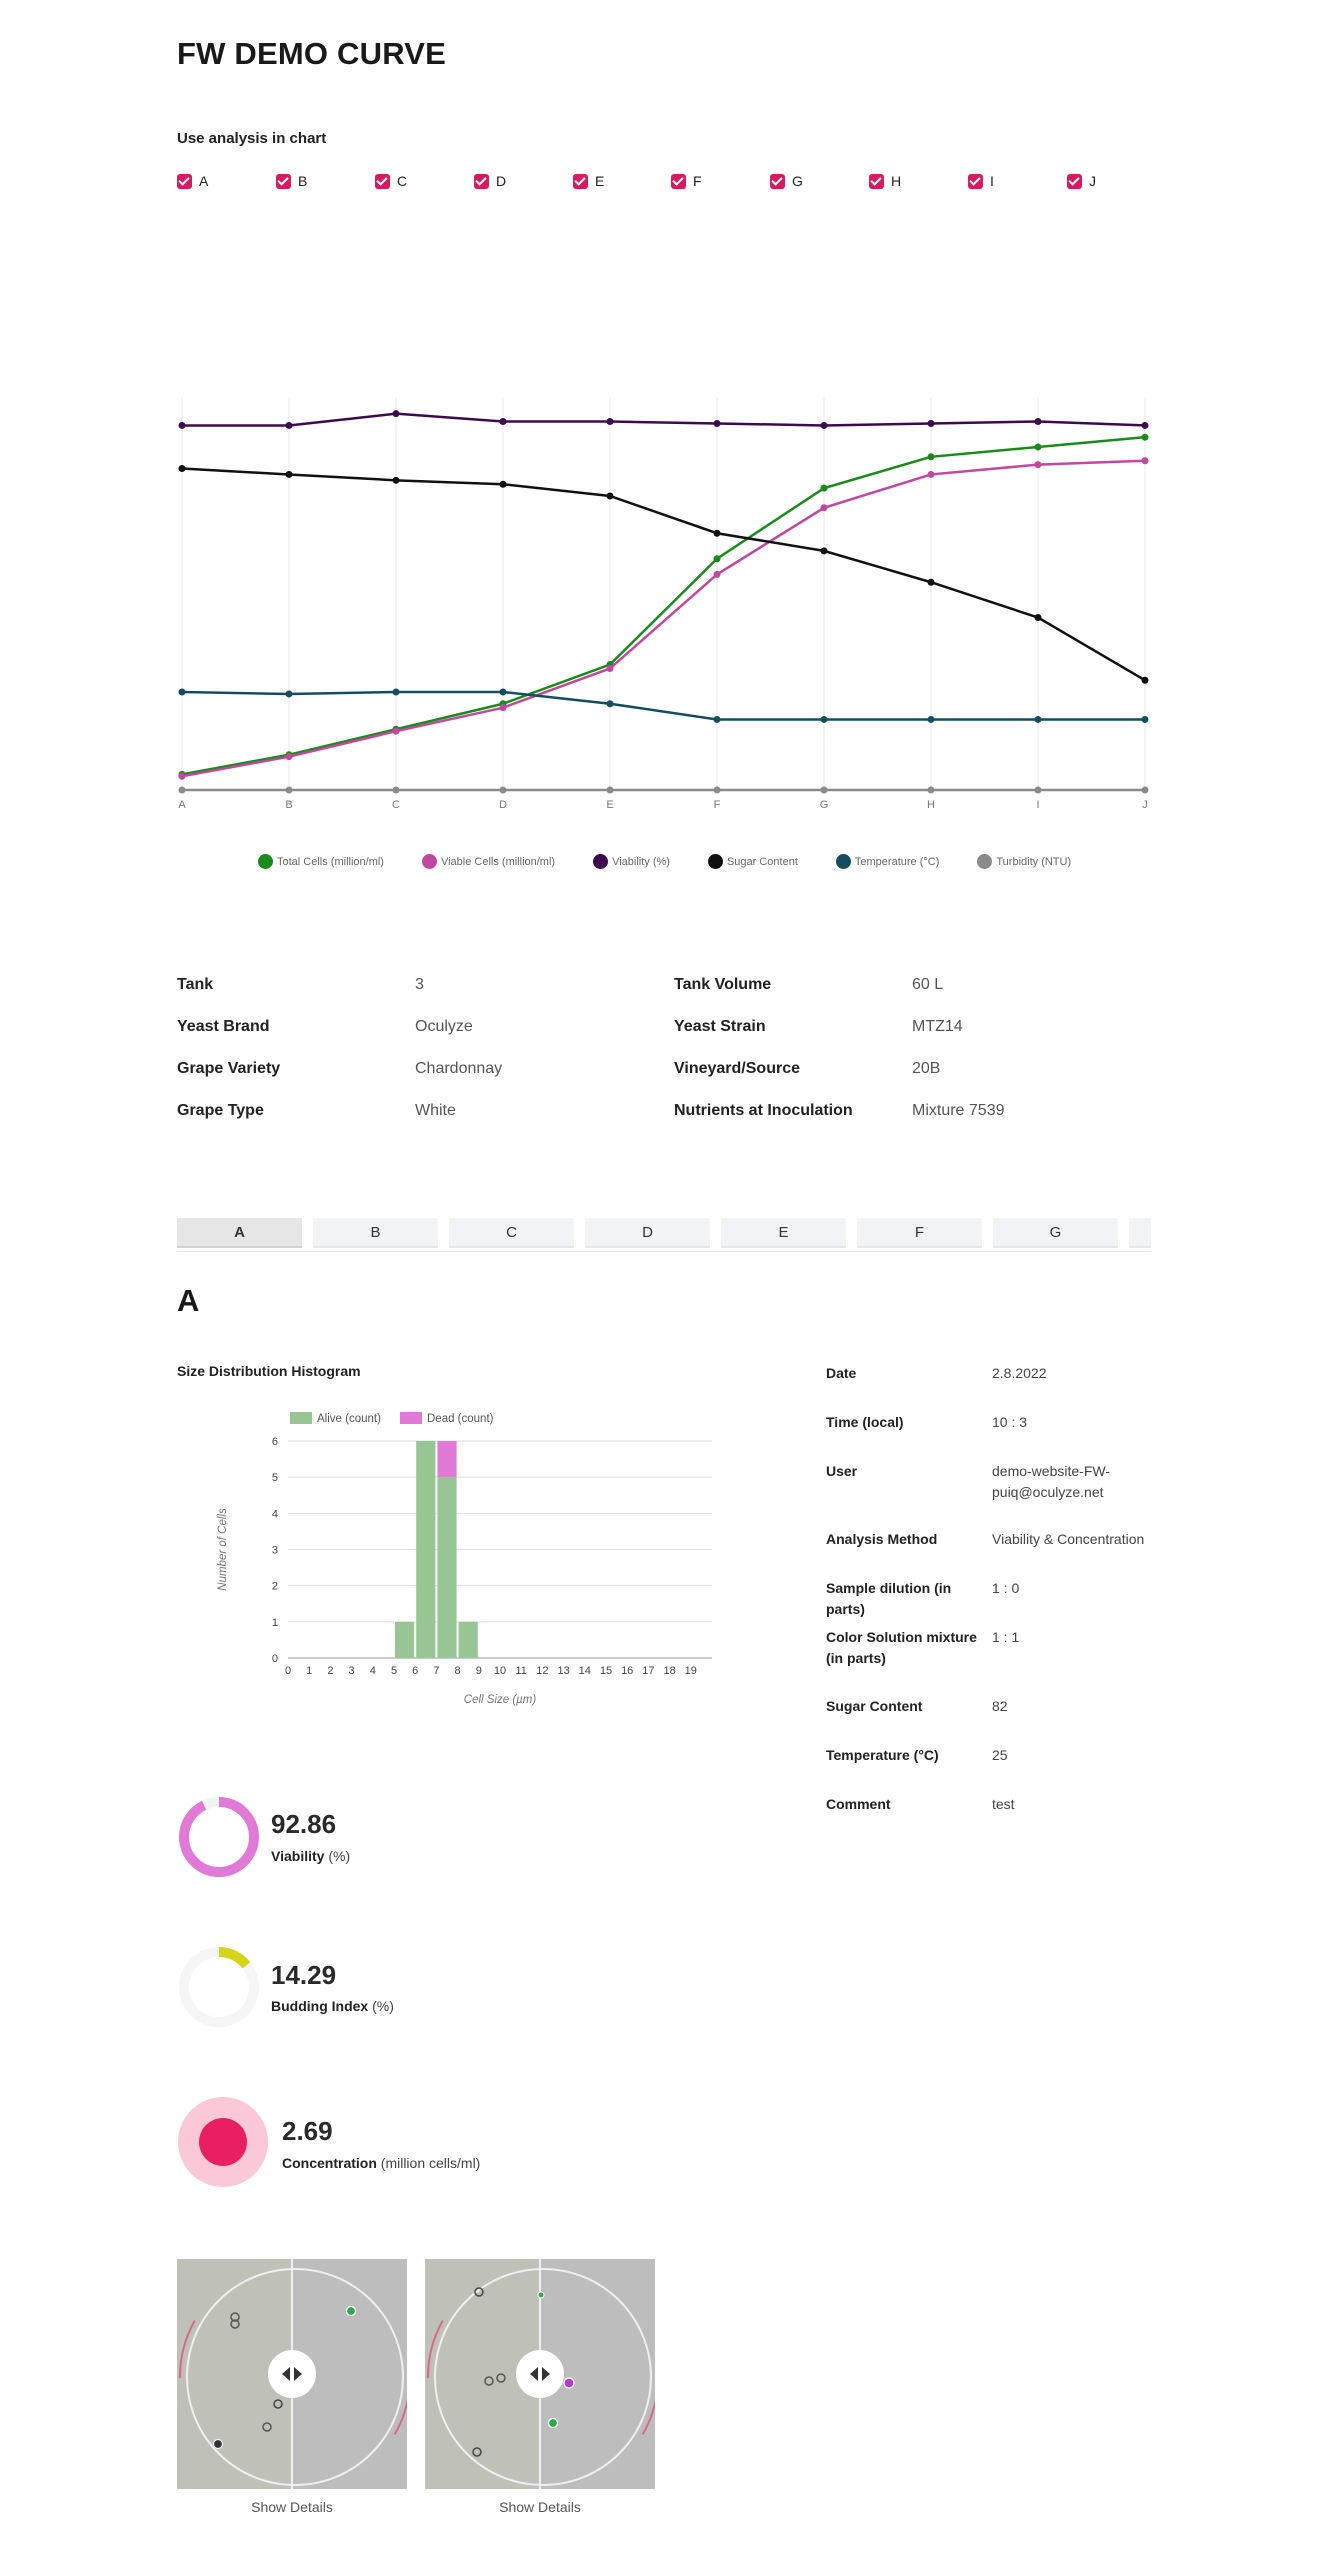 This screenshot has width=1332, height=2560. I want to click on legend-item-sugar-content: Sugar Content, so click(752, 861).